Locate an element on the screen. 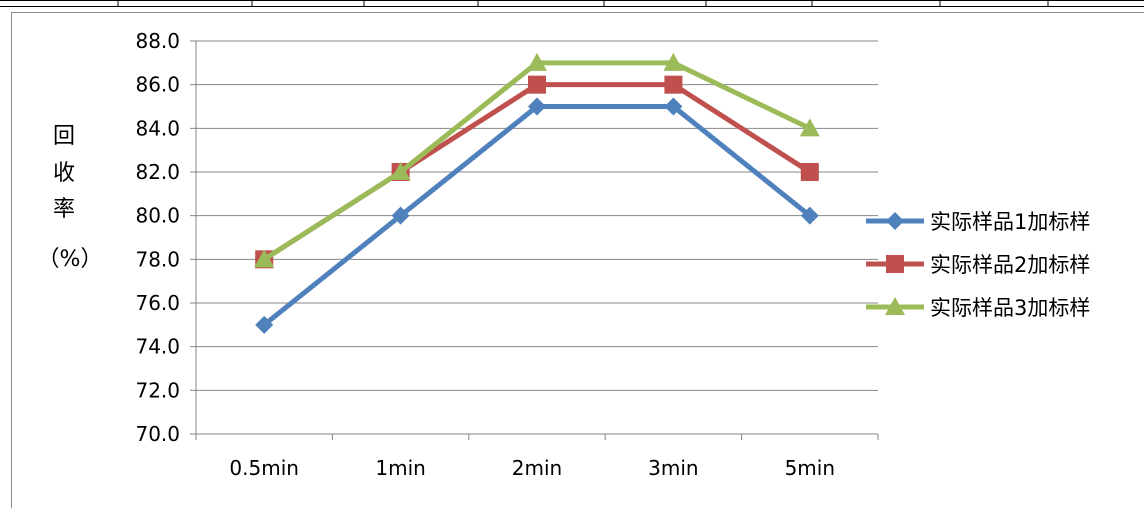  x-tick-labels: 0.5min 1min 2min 3min 5min is located at coordinates (532, 468).